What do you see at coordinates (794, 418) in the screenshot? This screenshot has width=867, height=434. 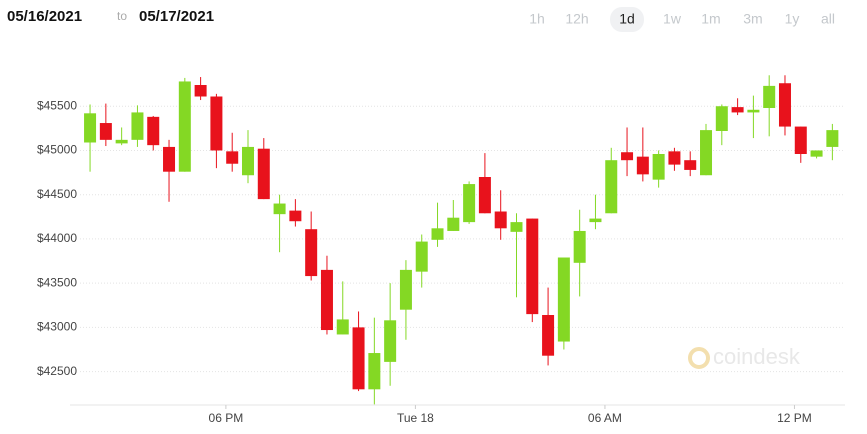 I see `x-tick-label: 12 PM` at bounding box center [794, 418].